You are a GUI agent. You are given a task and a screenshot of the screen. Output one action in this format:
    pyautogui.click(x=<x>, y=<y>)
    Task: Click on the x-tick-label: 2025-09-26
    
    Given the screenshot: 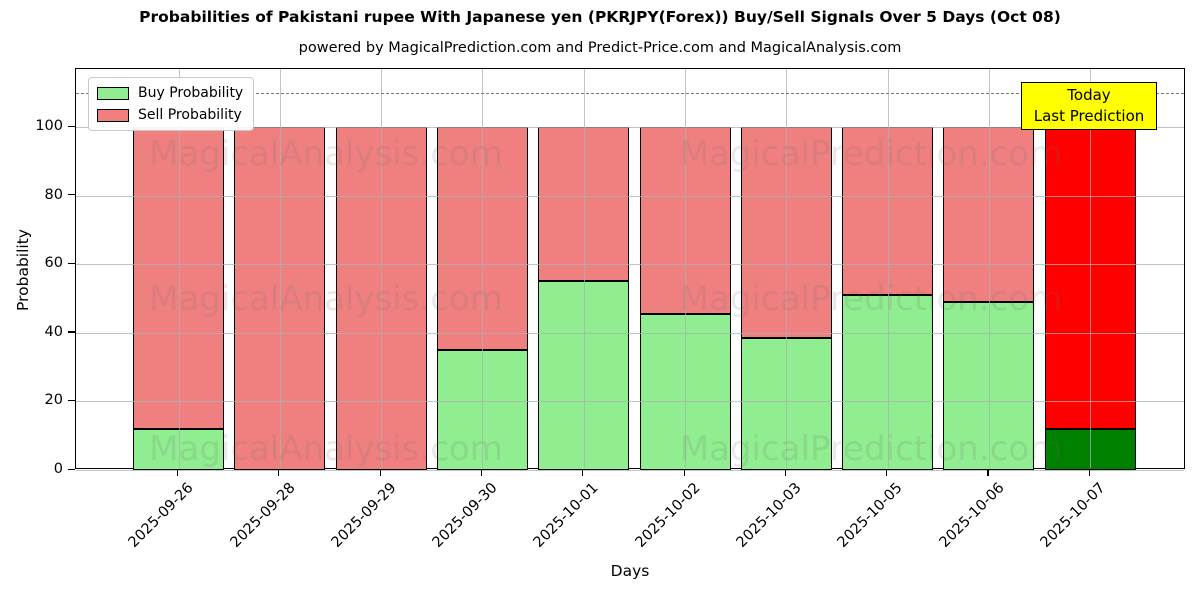 What is the action you would take?
    pyautogui.click(x=161, y=515)
    